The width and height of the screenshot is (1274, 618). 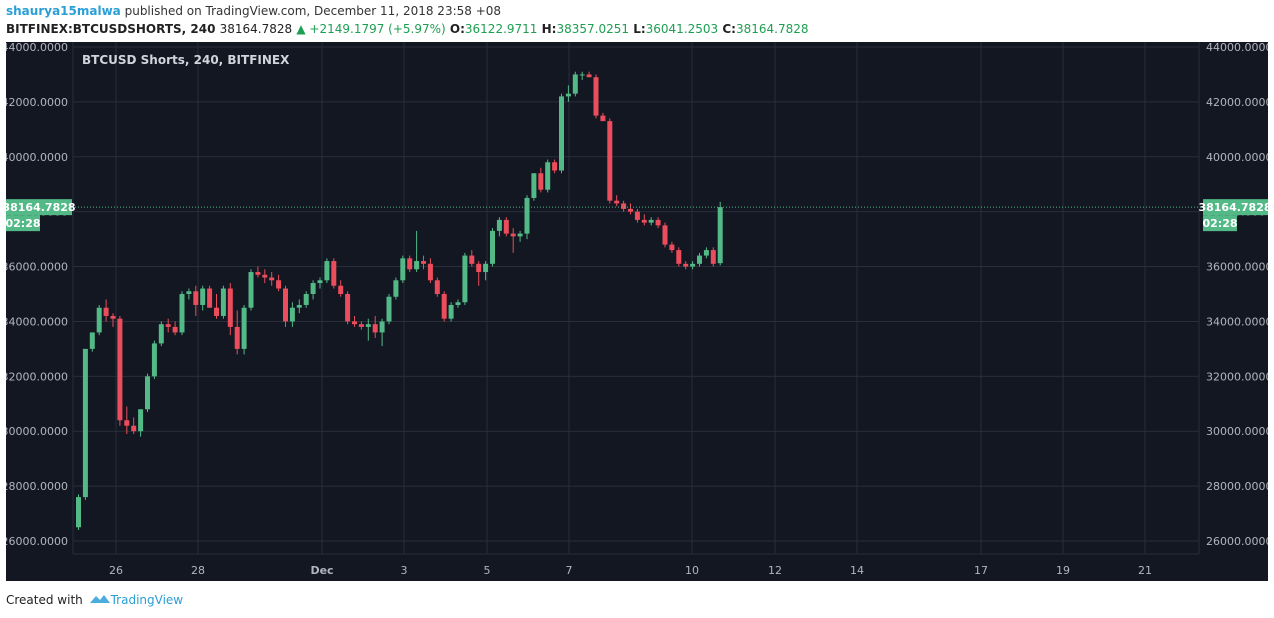 I want to click on left-price-countdown-badge, so click(x=23, y=223).